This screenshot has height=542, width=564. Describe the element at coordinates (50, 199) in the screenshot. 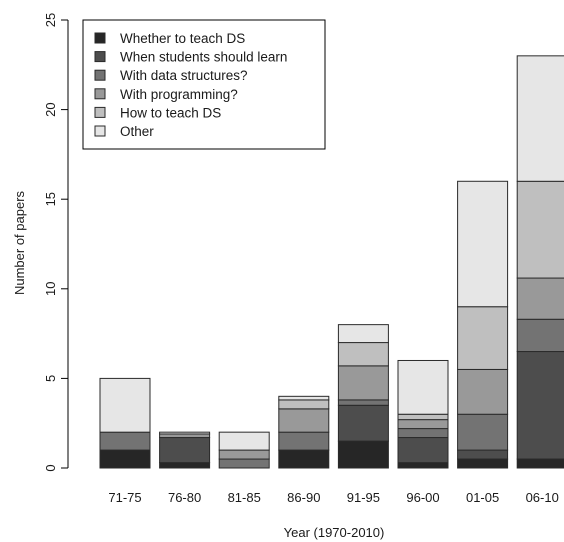

I see `y-tick-label: 15` at that location.